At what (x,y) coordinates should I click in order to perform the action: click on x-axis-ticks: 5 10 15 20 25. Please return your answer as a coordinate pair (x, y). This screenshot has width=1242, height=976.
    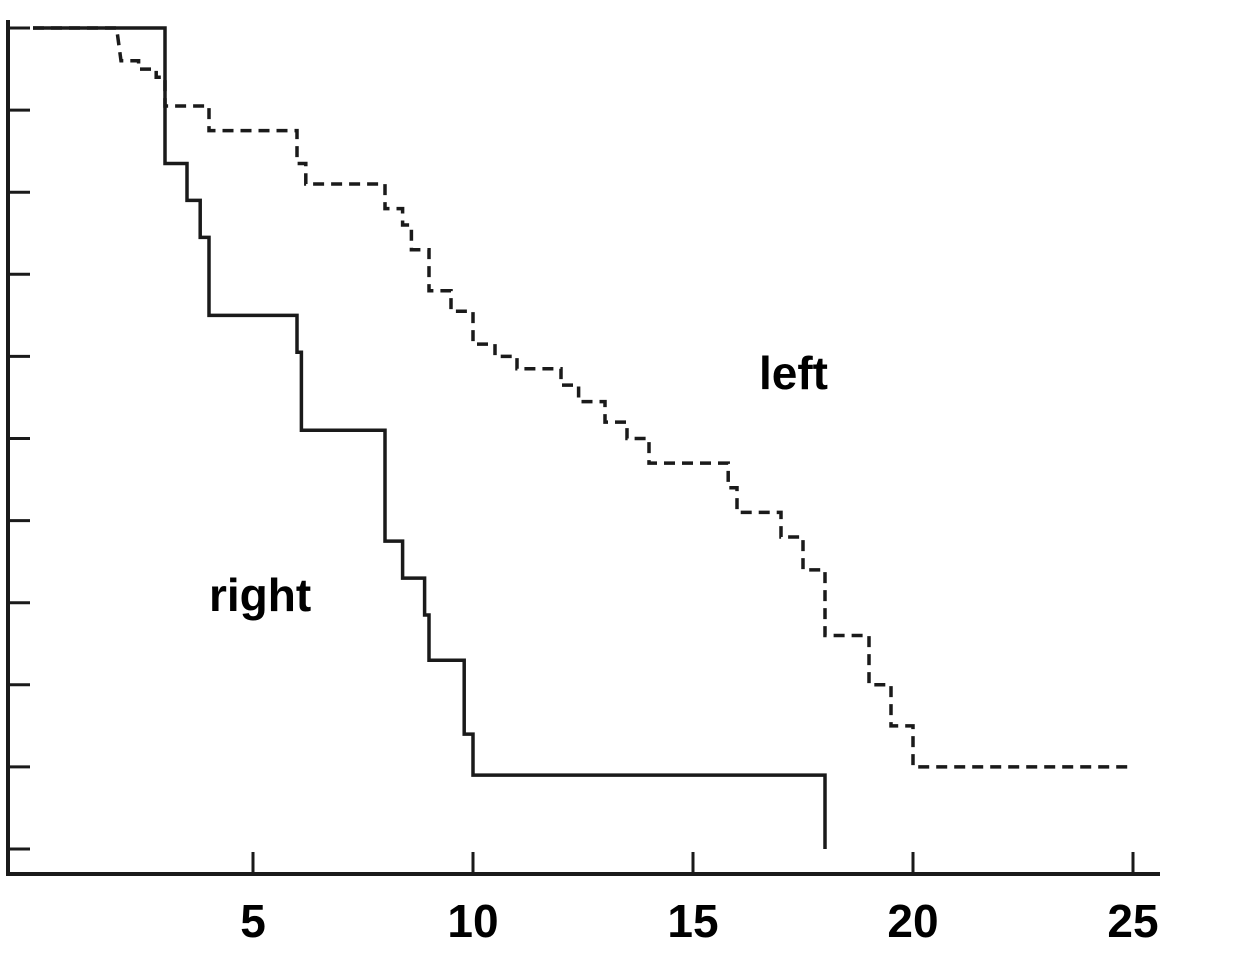
    Looking at the image, I should click on (699, 899).